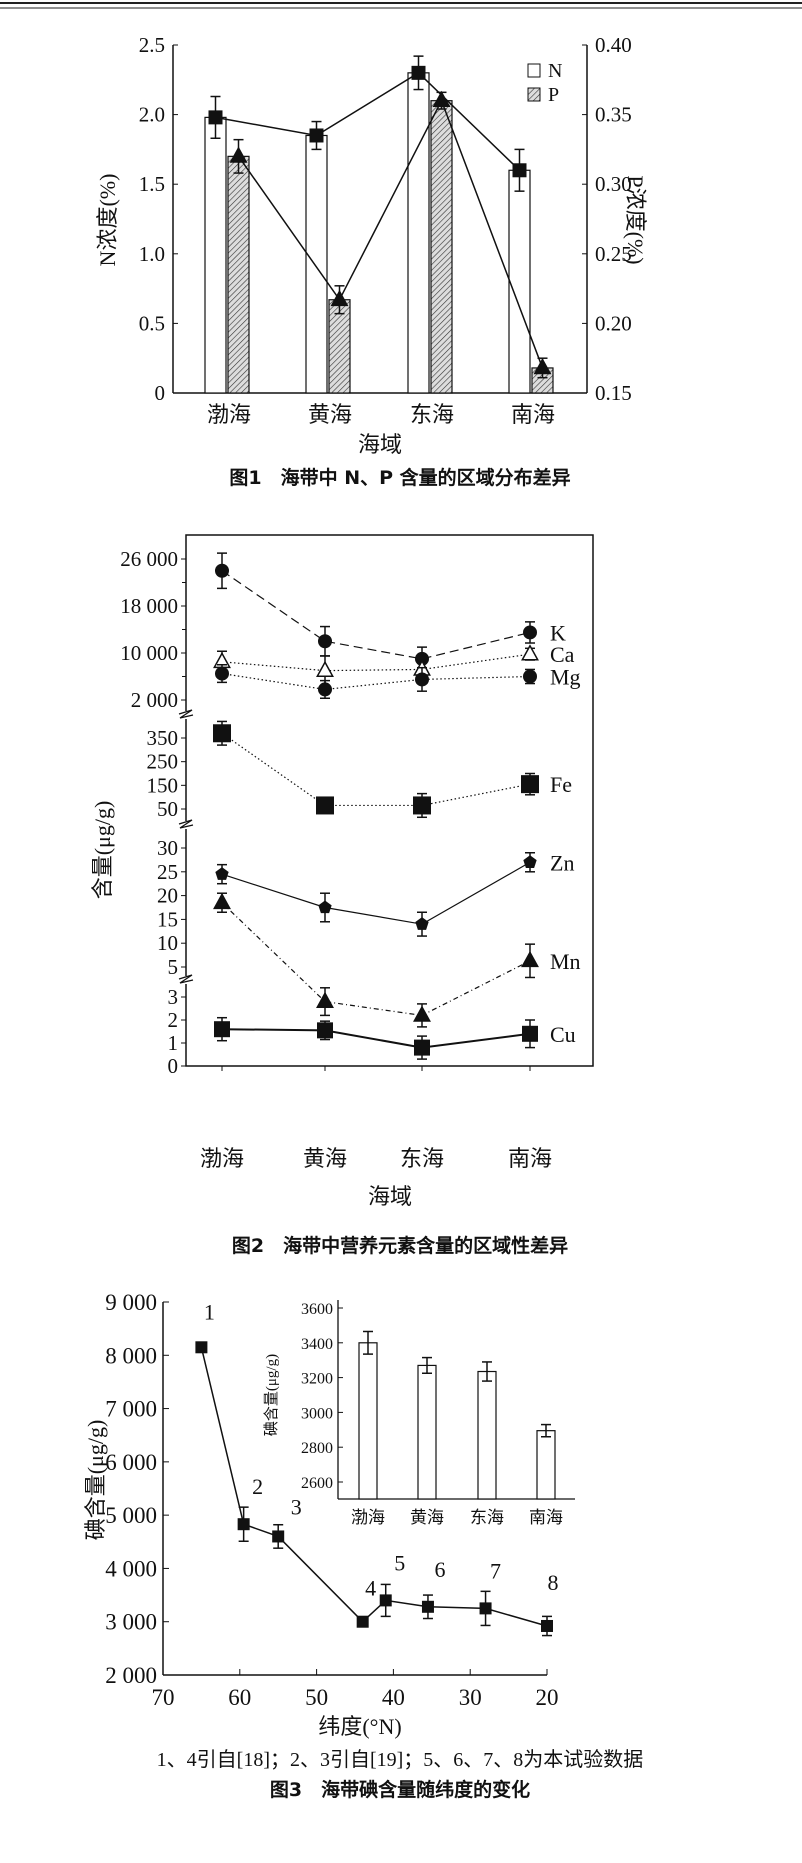  I want to click on fig2-ytick-label: 250, so click(163, 762).